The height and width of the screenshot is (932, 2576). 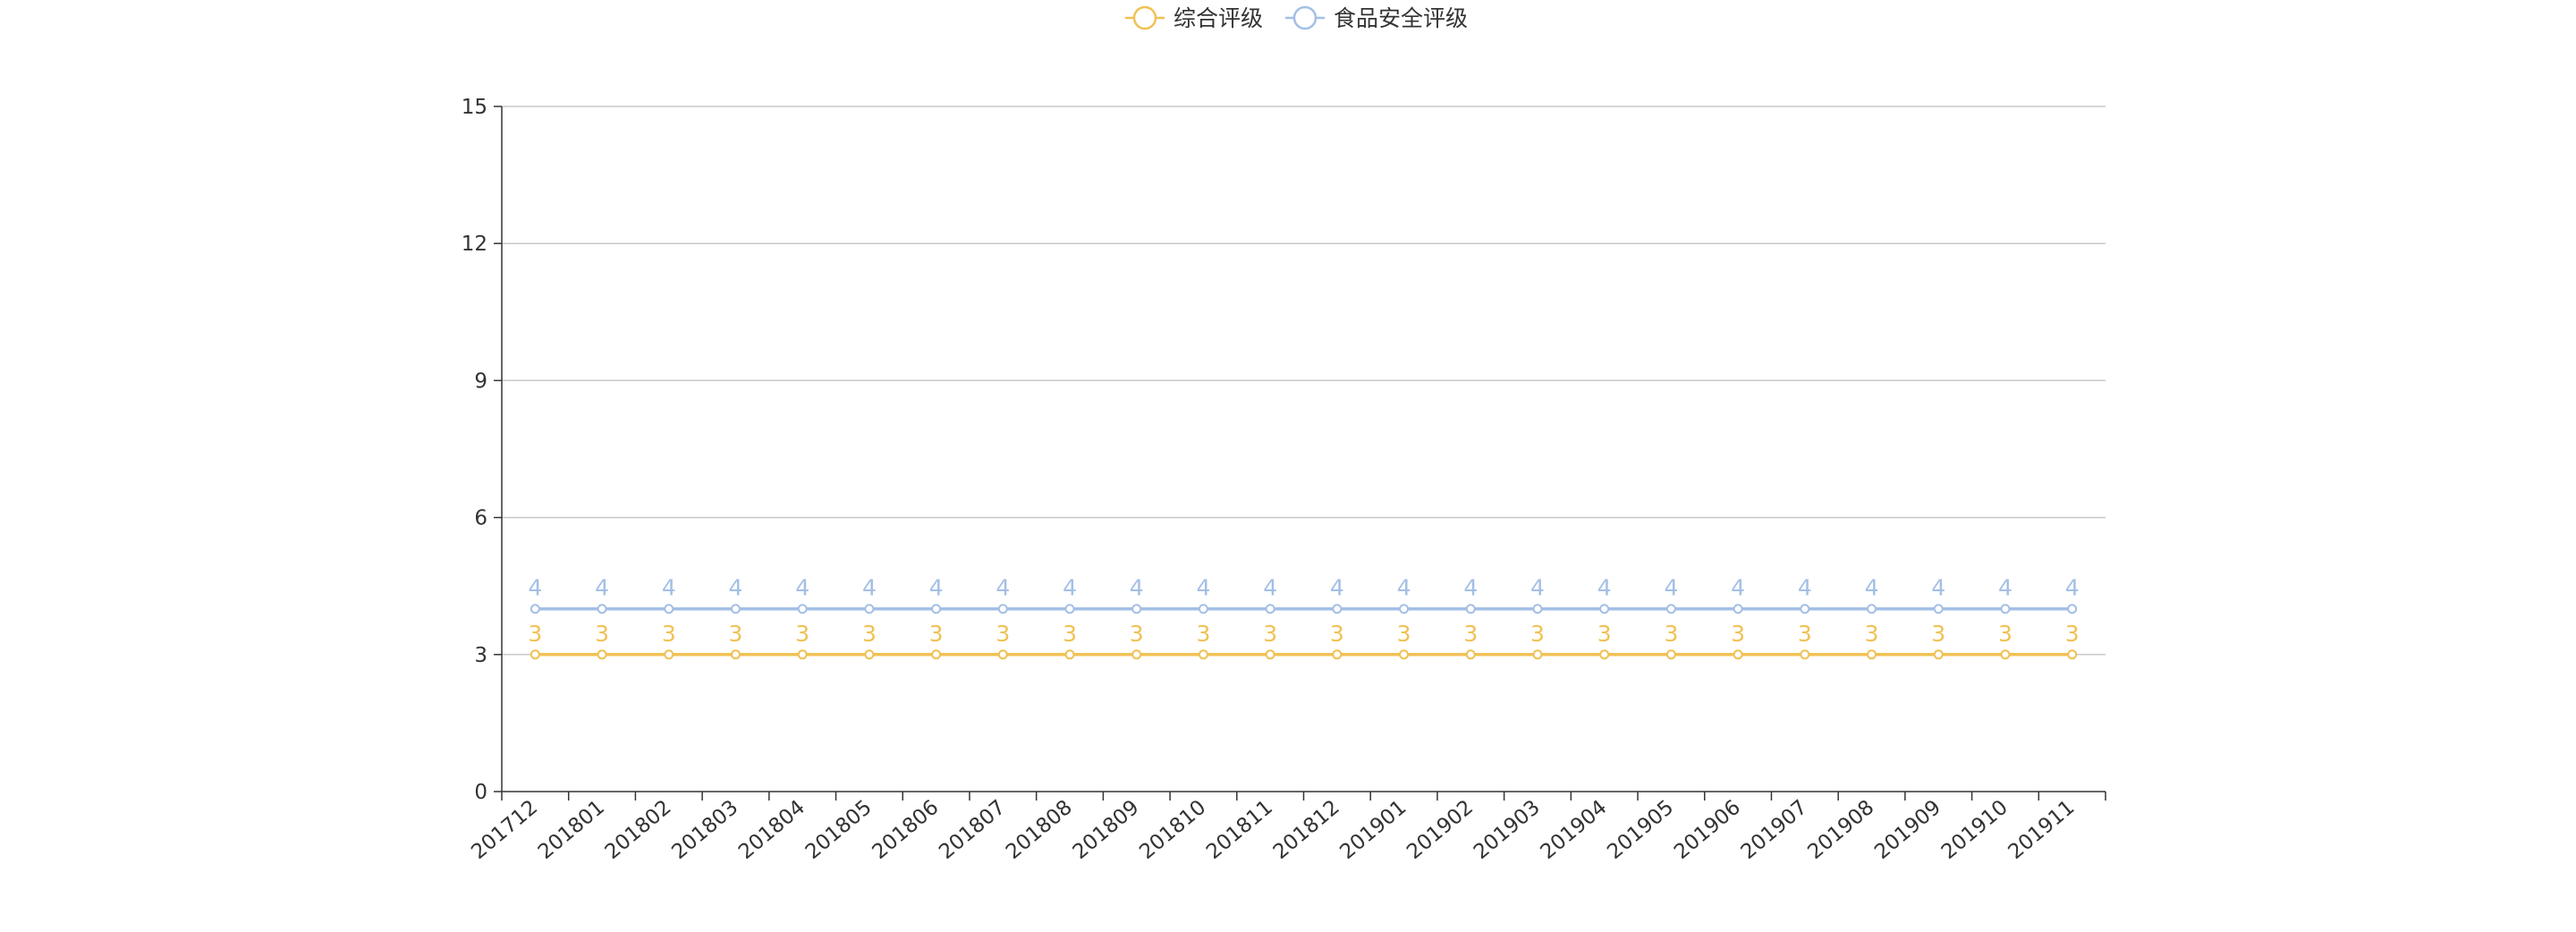 I want to click on x-tick-label: 201909, so click(x=1907, y=830).